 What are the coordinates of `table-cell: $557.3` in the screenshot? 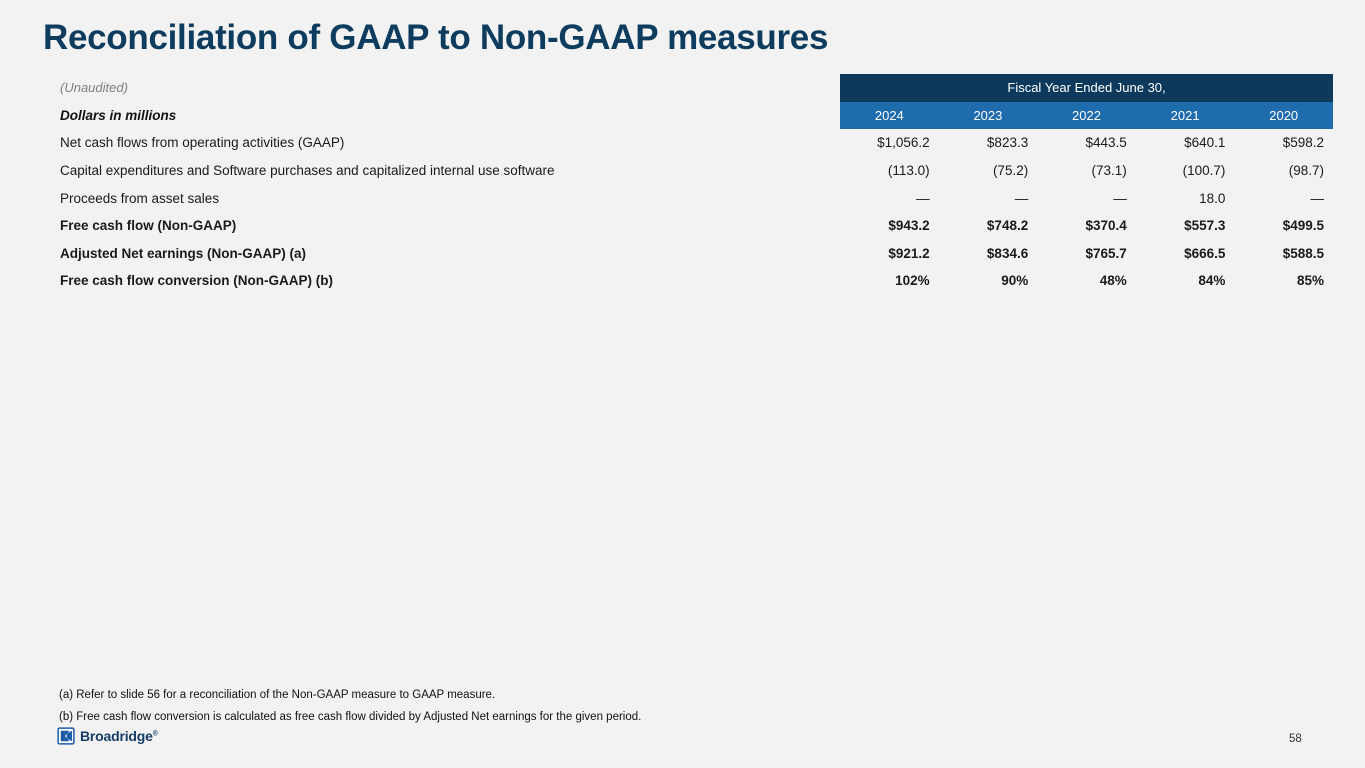 It's located at (1205, 226).